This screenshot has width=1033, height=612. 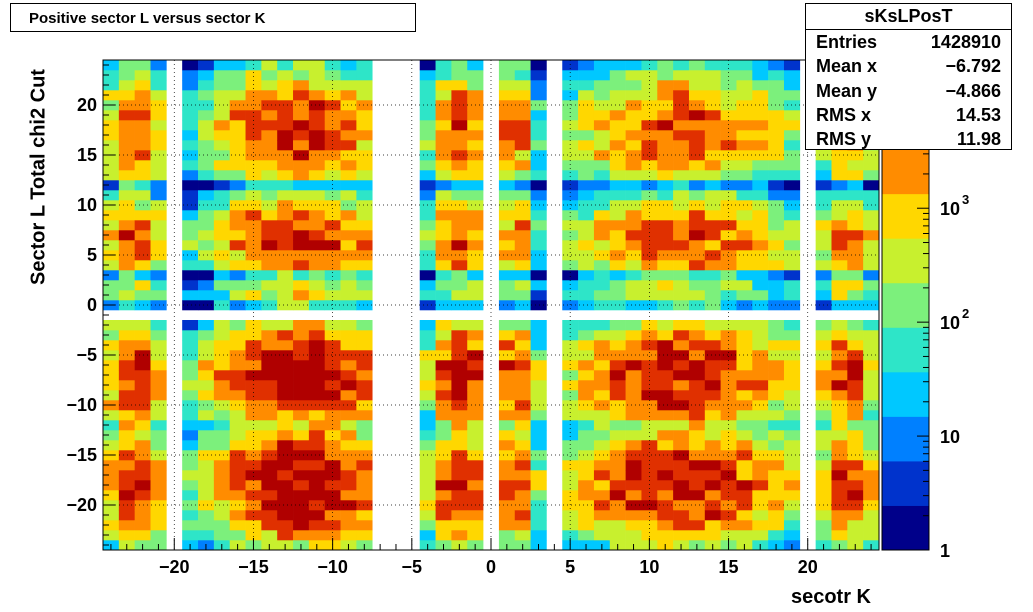 What do you see at coordinates (491, 557) in the screenshot?
I see `x-axis: −20 −15 −10 −5 0 5 10 15 20` at bounding box center [491, 557].